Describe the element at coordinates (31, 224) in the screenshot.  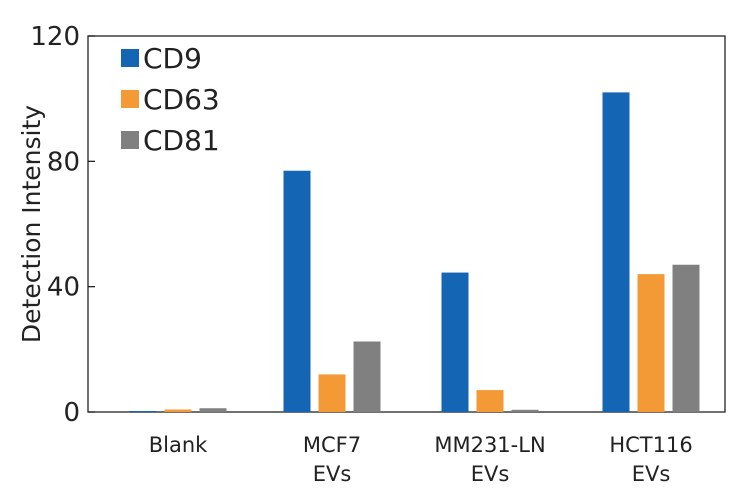
I see `y-axis-label: Detection Intensity` at that location.